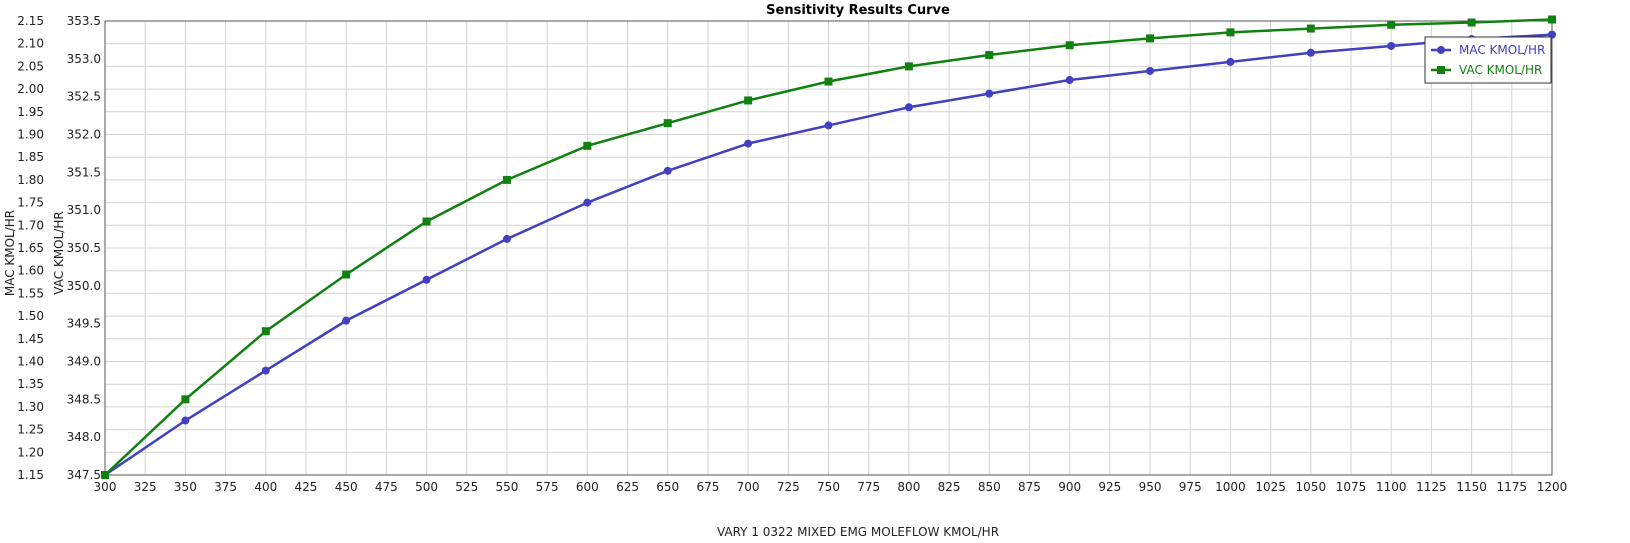 The width and height of the screenshot is (1630, 543). Describe the element at coordinates (1109, 487) in the screenshot. I see `x-tick-label: 925` at that location.